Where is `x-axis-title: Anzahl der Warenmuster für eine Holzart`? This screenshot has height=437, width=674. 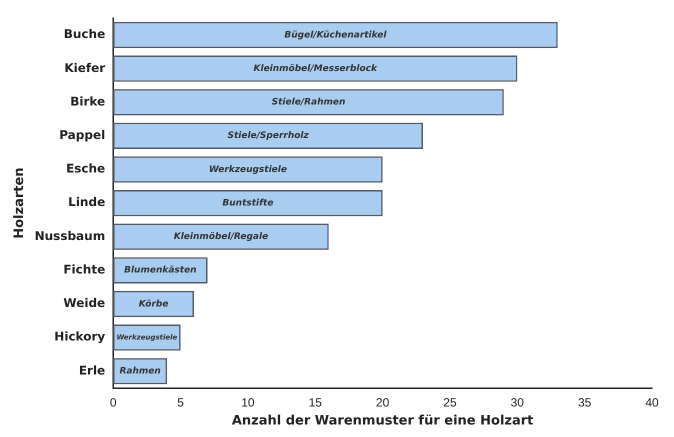
x-axis-title: Anzahl der Warenmuster für eine Holzart is located at coordinates (383, 421).